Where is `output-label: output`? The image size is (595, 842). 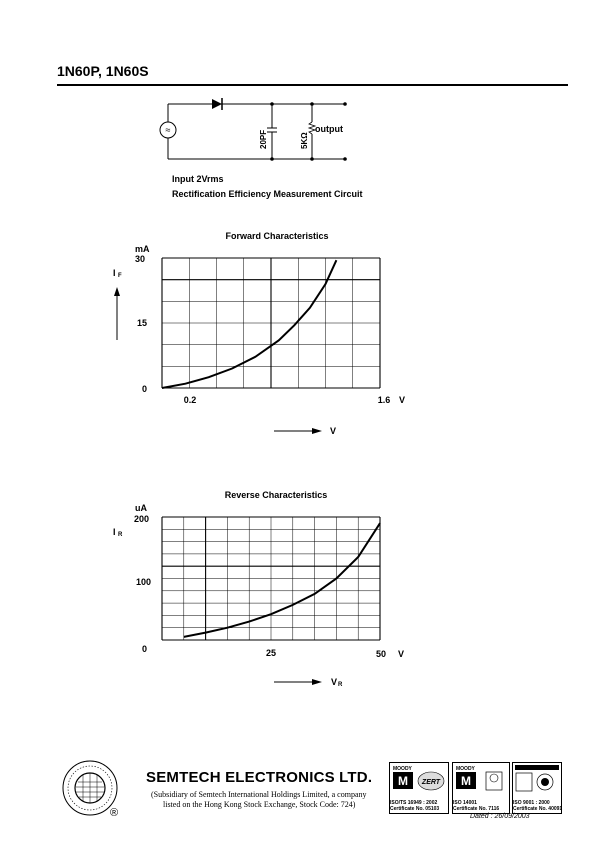
output-label: output is located at coordinates (329, 129).